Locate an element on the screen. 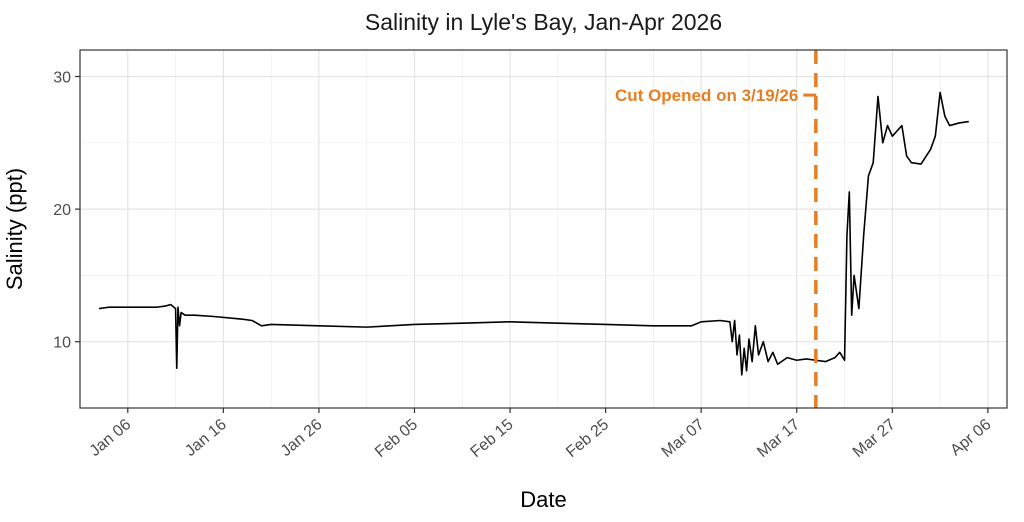 The width and height of the screenshot is (1024, 522). x-tick-label: Jan 16 is located at coordinates (206, 438).